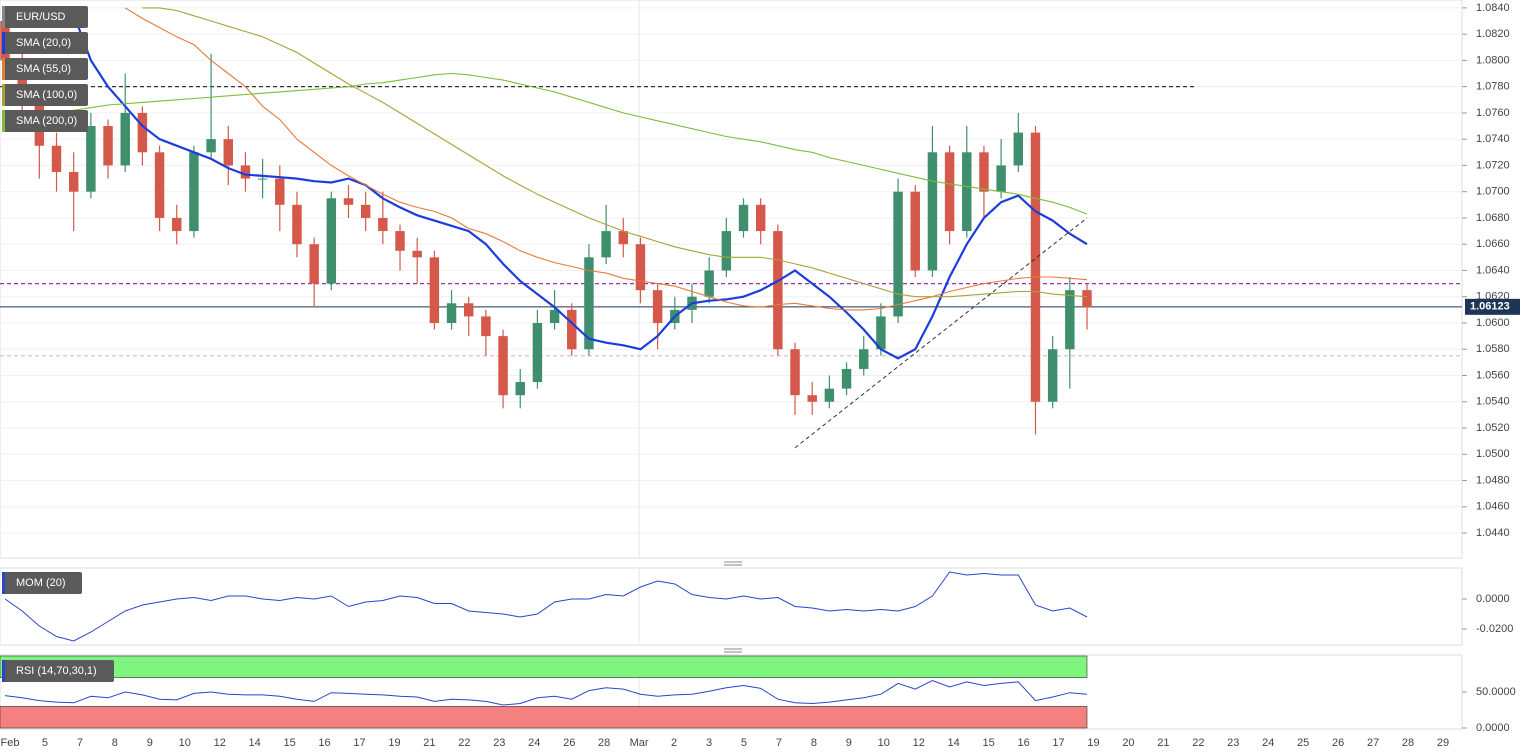  I want to click on y-tick-label: 1.0820, so click(1493, 34).